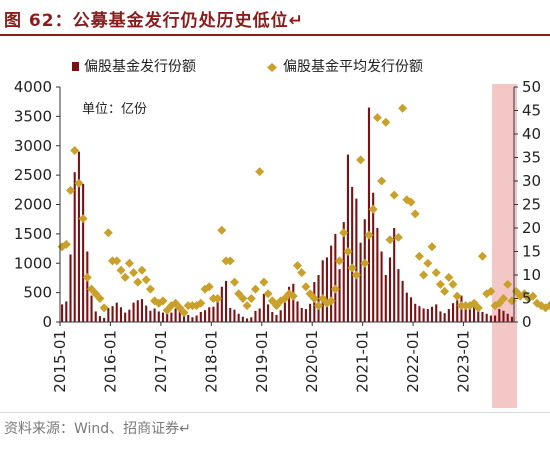 This screenshot has height=464, width=550. What do you see at coordinates (75, 66) in the screenshot?
I see `legend-swatch-bars` at bounding box center [75, 66].